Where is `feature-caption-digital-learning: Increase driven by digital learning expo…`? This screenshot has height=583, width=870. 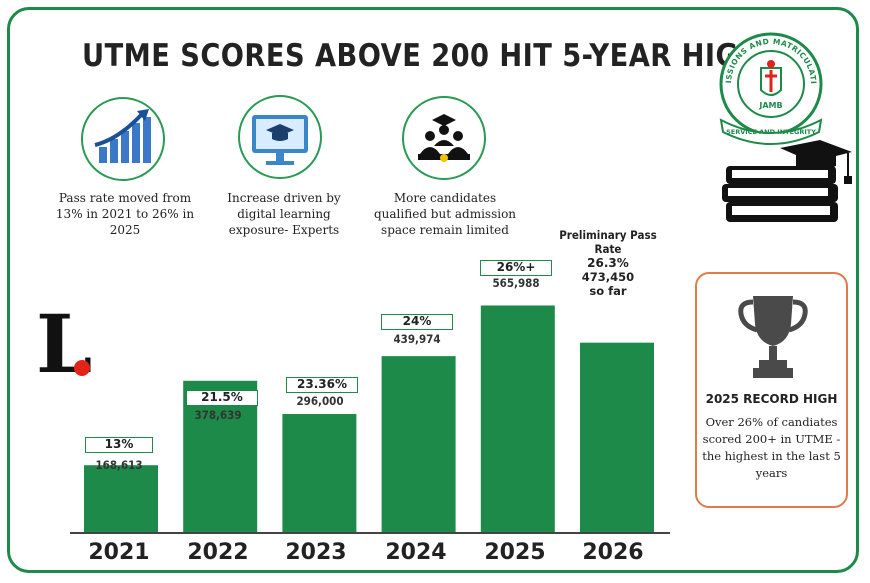
feature-caption-digital-learning: Increase driven by digital learning expo… is located at coordinates (284, 214).